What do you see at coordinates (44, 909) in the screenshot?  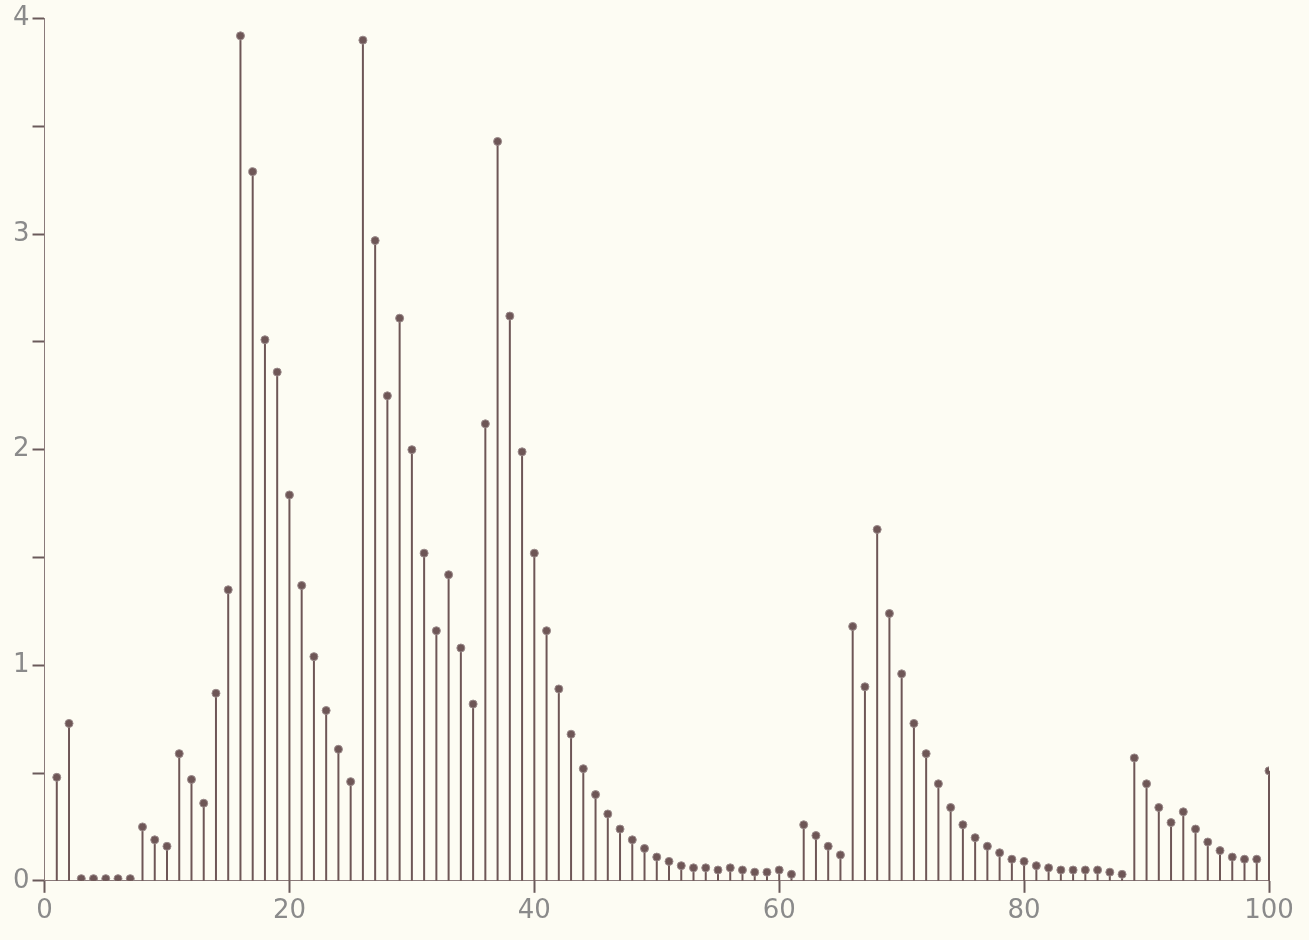 I see `x-tick-label: 0` at bounding box center [44, 909].